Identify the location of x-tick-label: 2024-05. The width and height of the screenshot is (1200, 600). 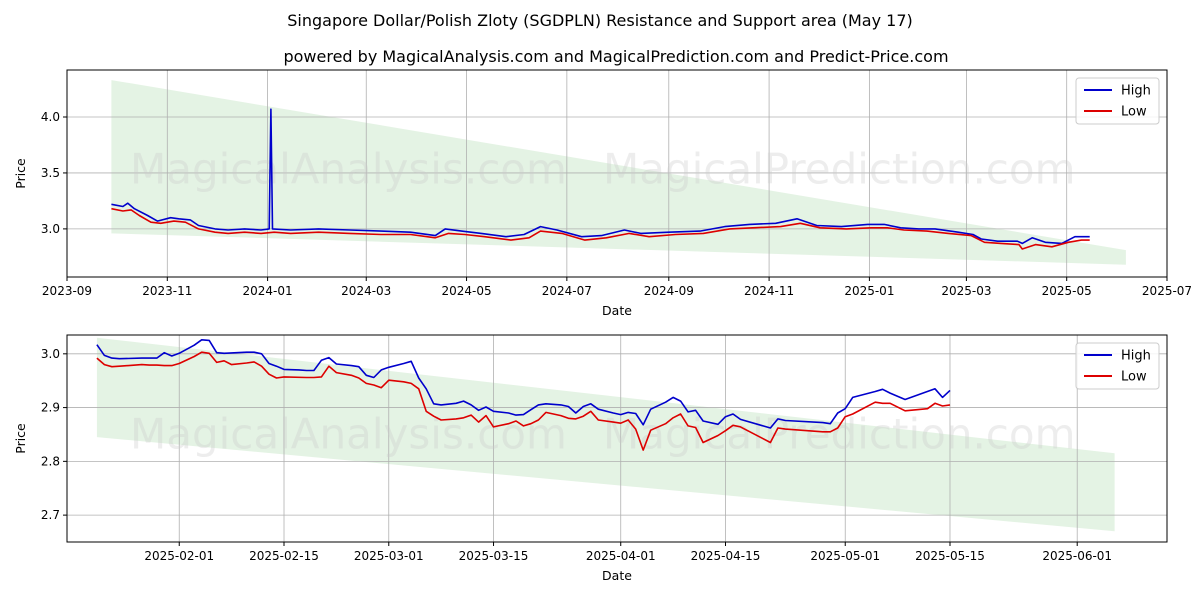
(466, 291).